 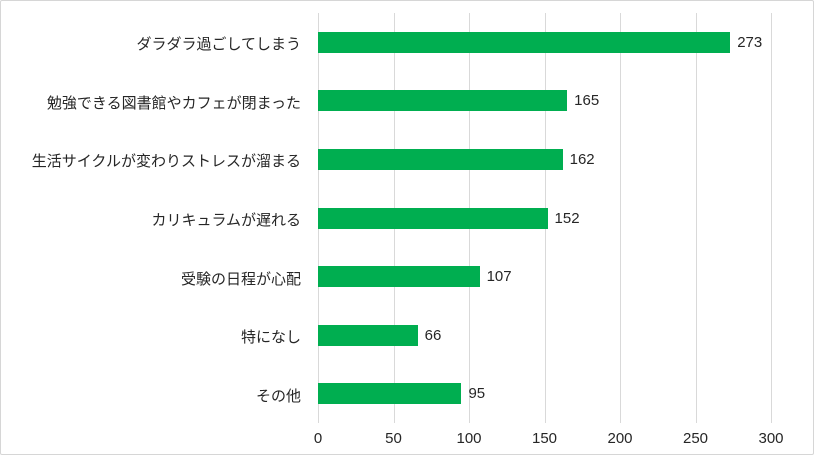 I want to click on value-label-5: 66, so click(x=433, y=335).